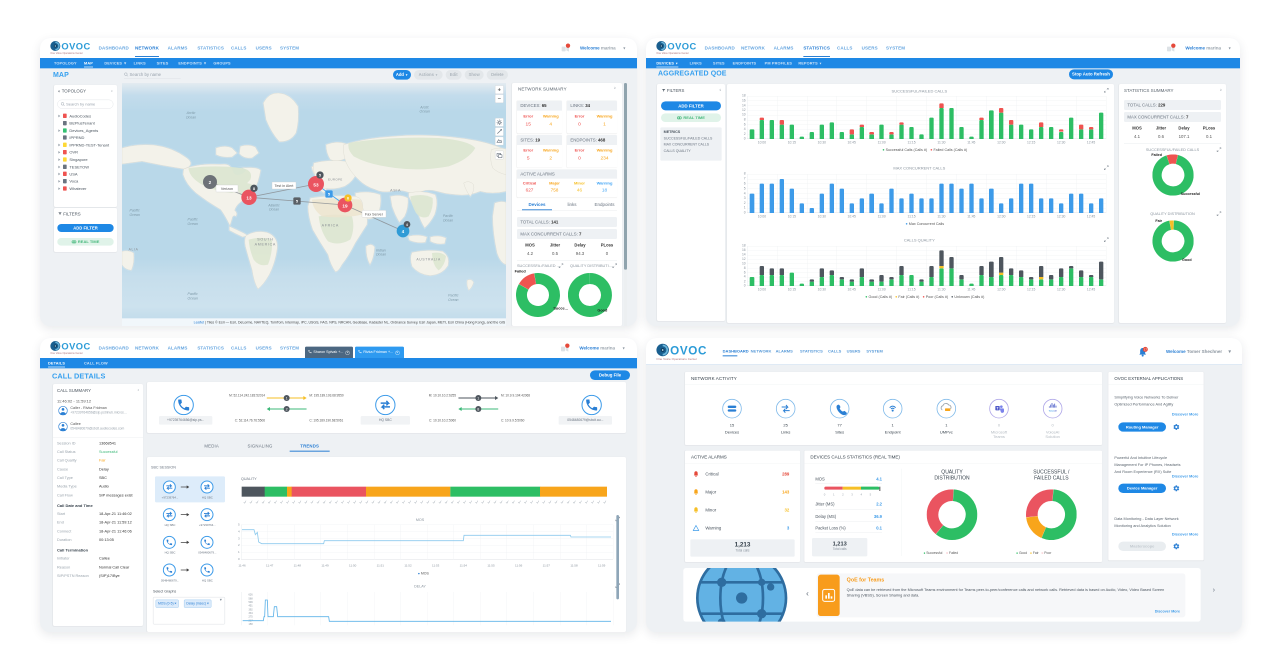 The width and height of the screenshot is (1280, 670). Describe the element at coordinates (381, 250) in the screenshot. I see `svg-text: Indian` at that location.